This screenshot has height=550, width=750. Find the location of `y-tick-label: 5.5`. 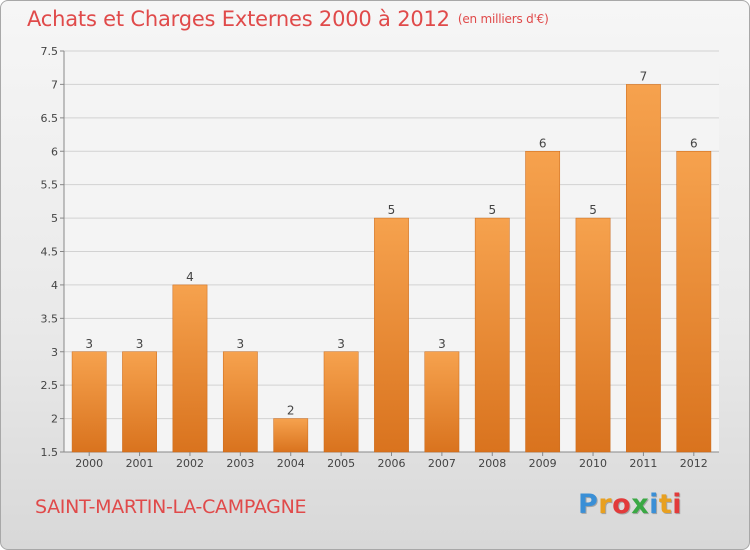

y-tick-label: 5.5 is located at coordinates (50, 185).